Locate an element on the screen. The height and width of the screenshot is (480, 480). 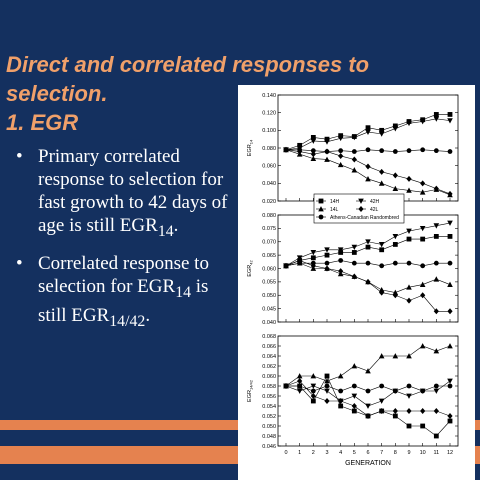
y-tick-label: 0.050 is located at coordinates (269, 296).